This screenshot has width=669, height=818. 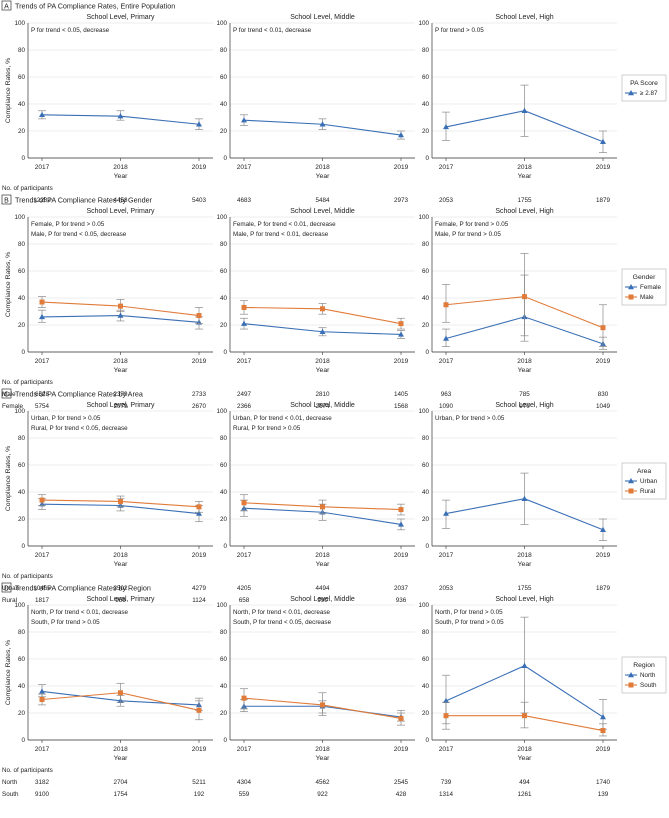 What do you see at coordinates (401, 394) in the screenshot?
I see `participant-count: 1405` at bounding box center [401, 394].